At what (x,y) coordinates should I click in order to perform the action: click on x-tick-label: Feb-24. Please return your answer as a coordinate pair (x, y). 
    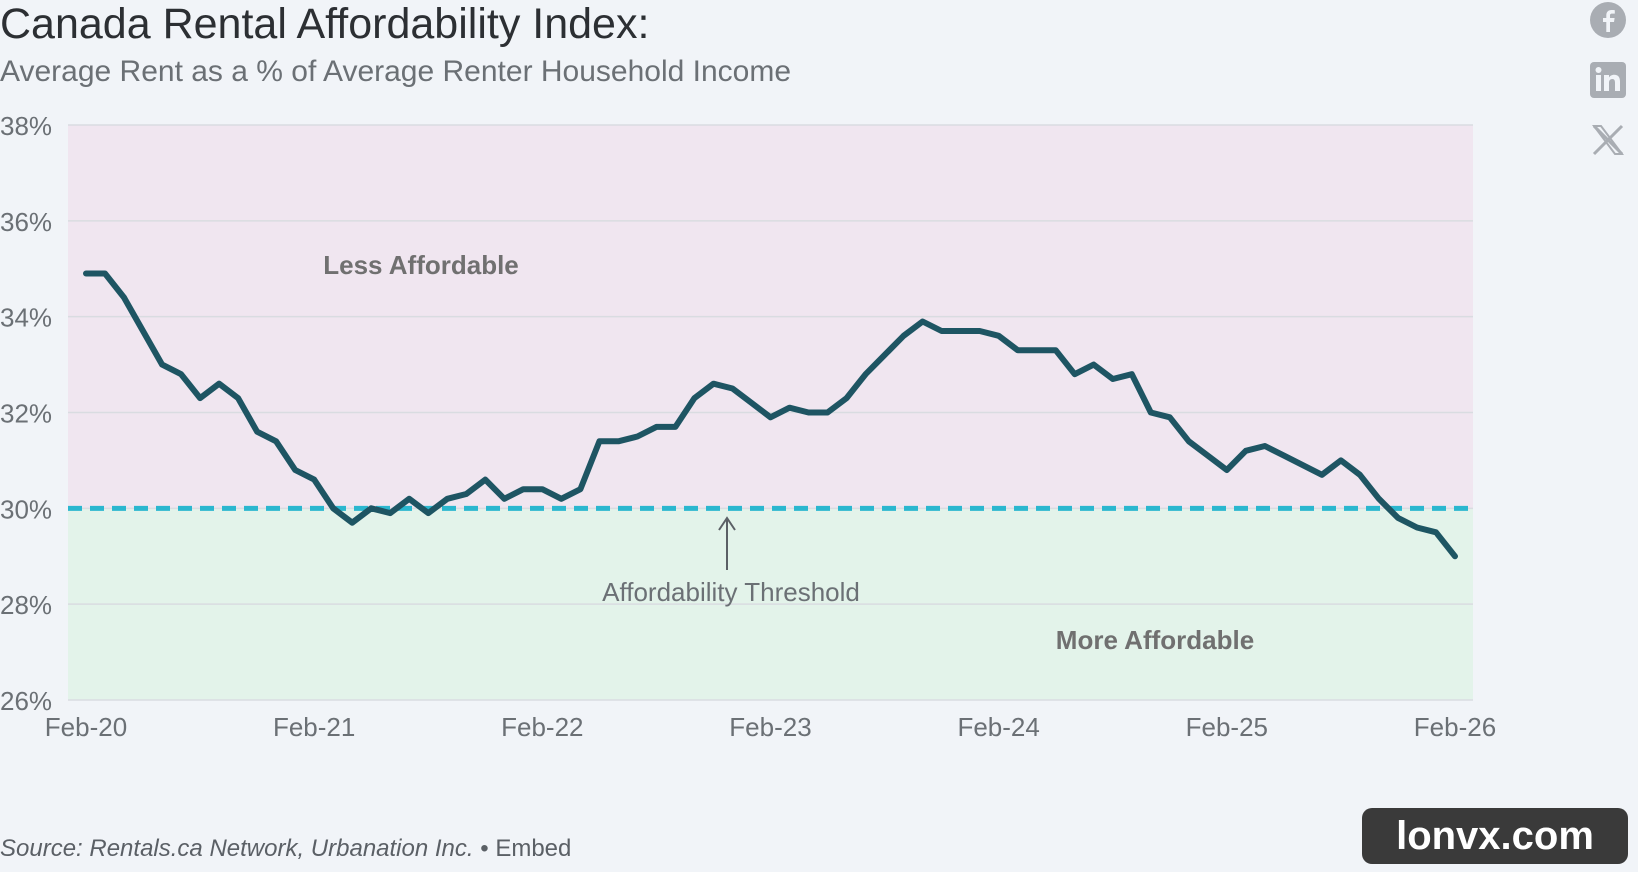
    Looking at the image, I should click on (998, 727).